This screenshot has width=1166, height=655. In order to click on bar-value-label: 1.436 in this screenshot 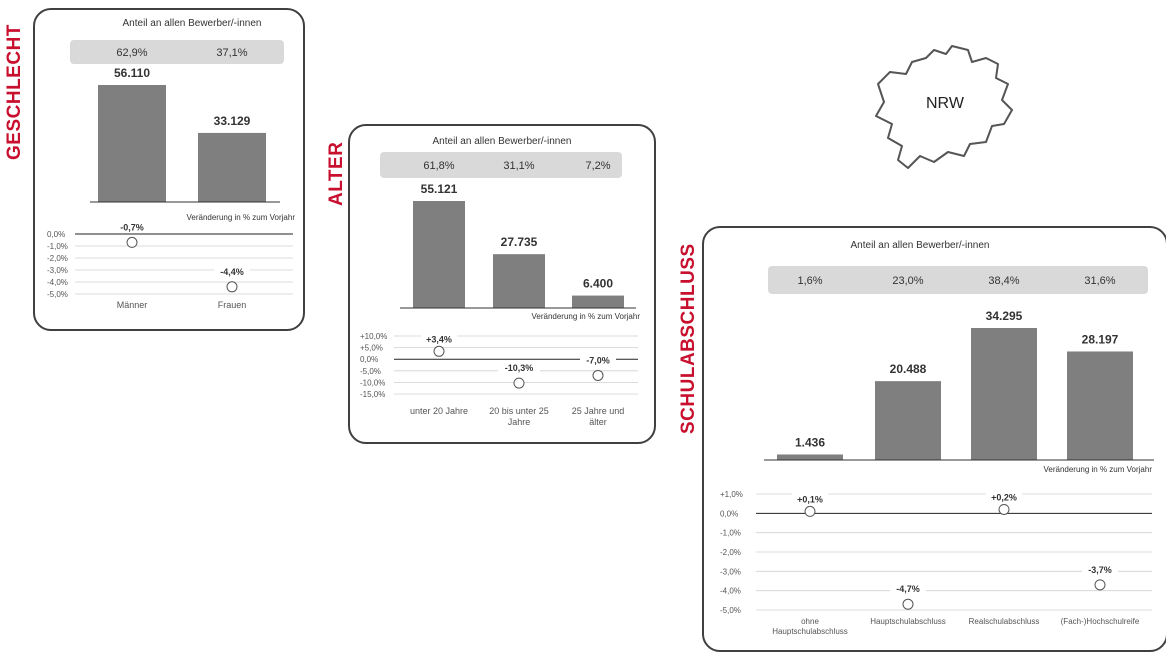, I will do `click(810, 442)`.